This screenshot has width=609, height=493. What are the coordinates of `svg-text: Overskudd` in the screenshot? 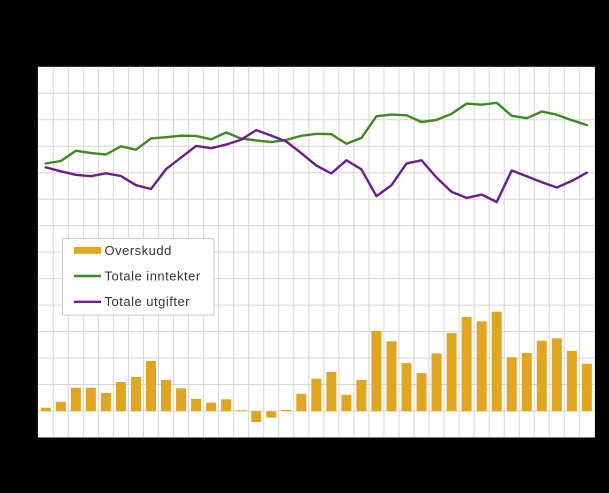 It's located at (138, 250).